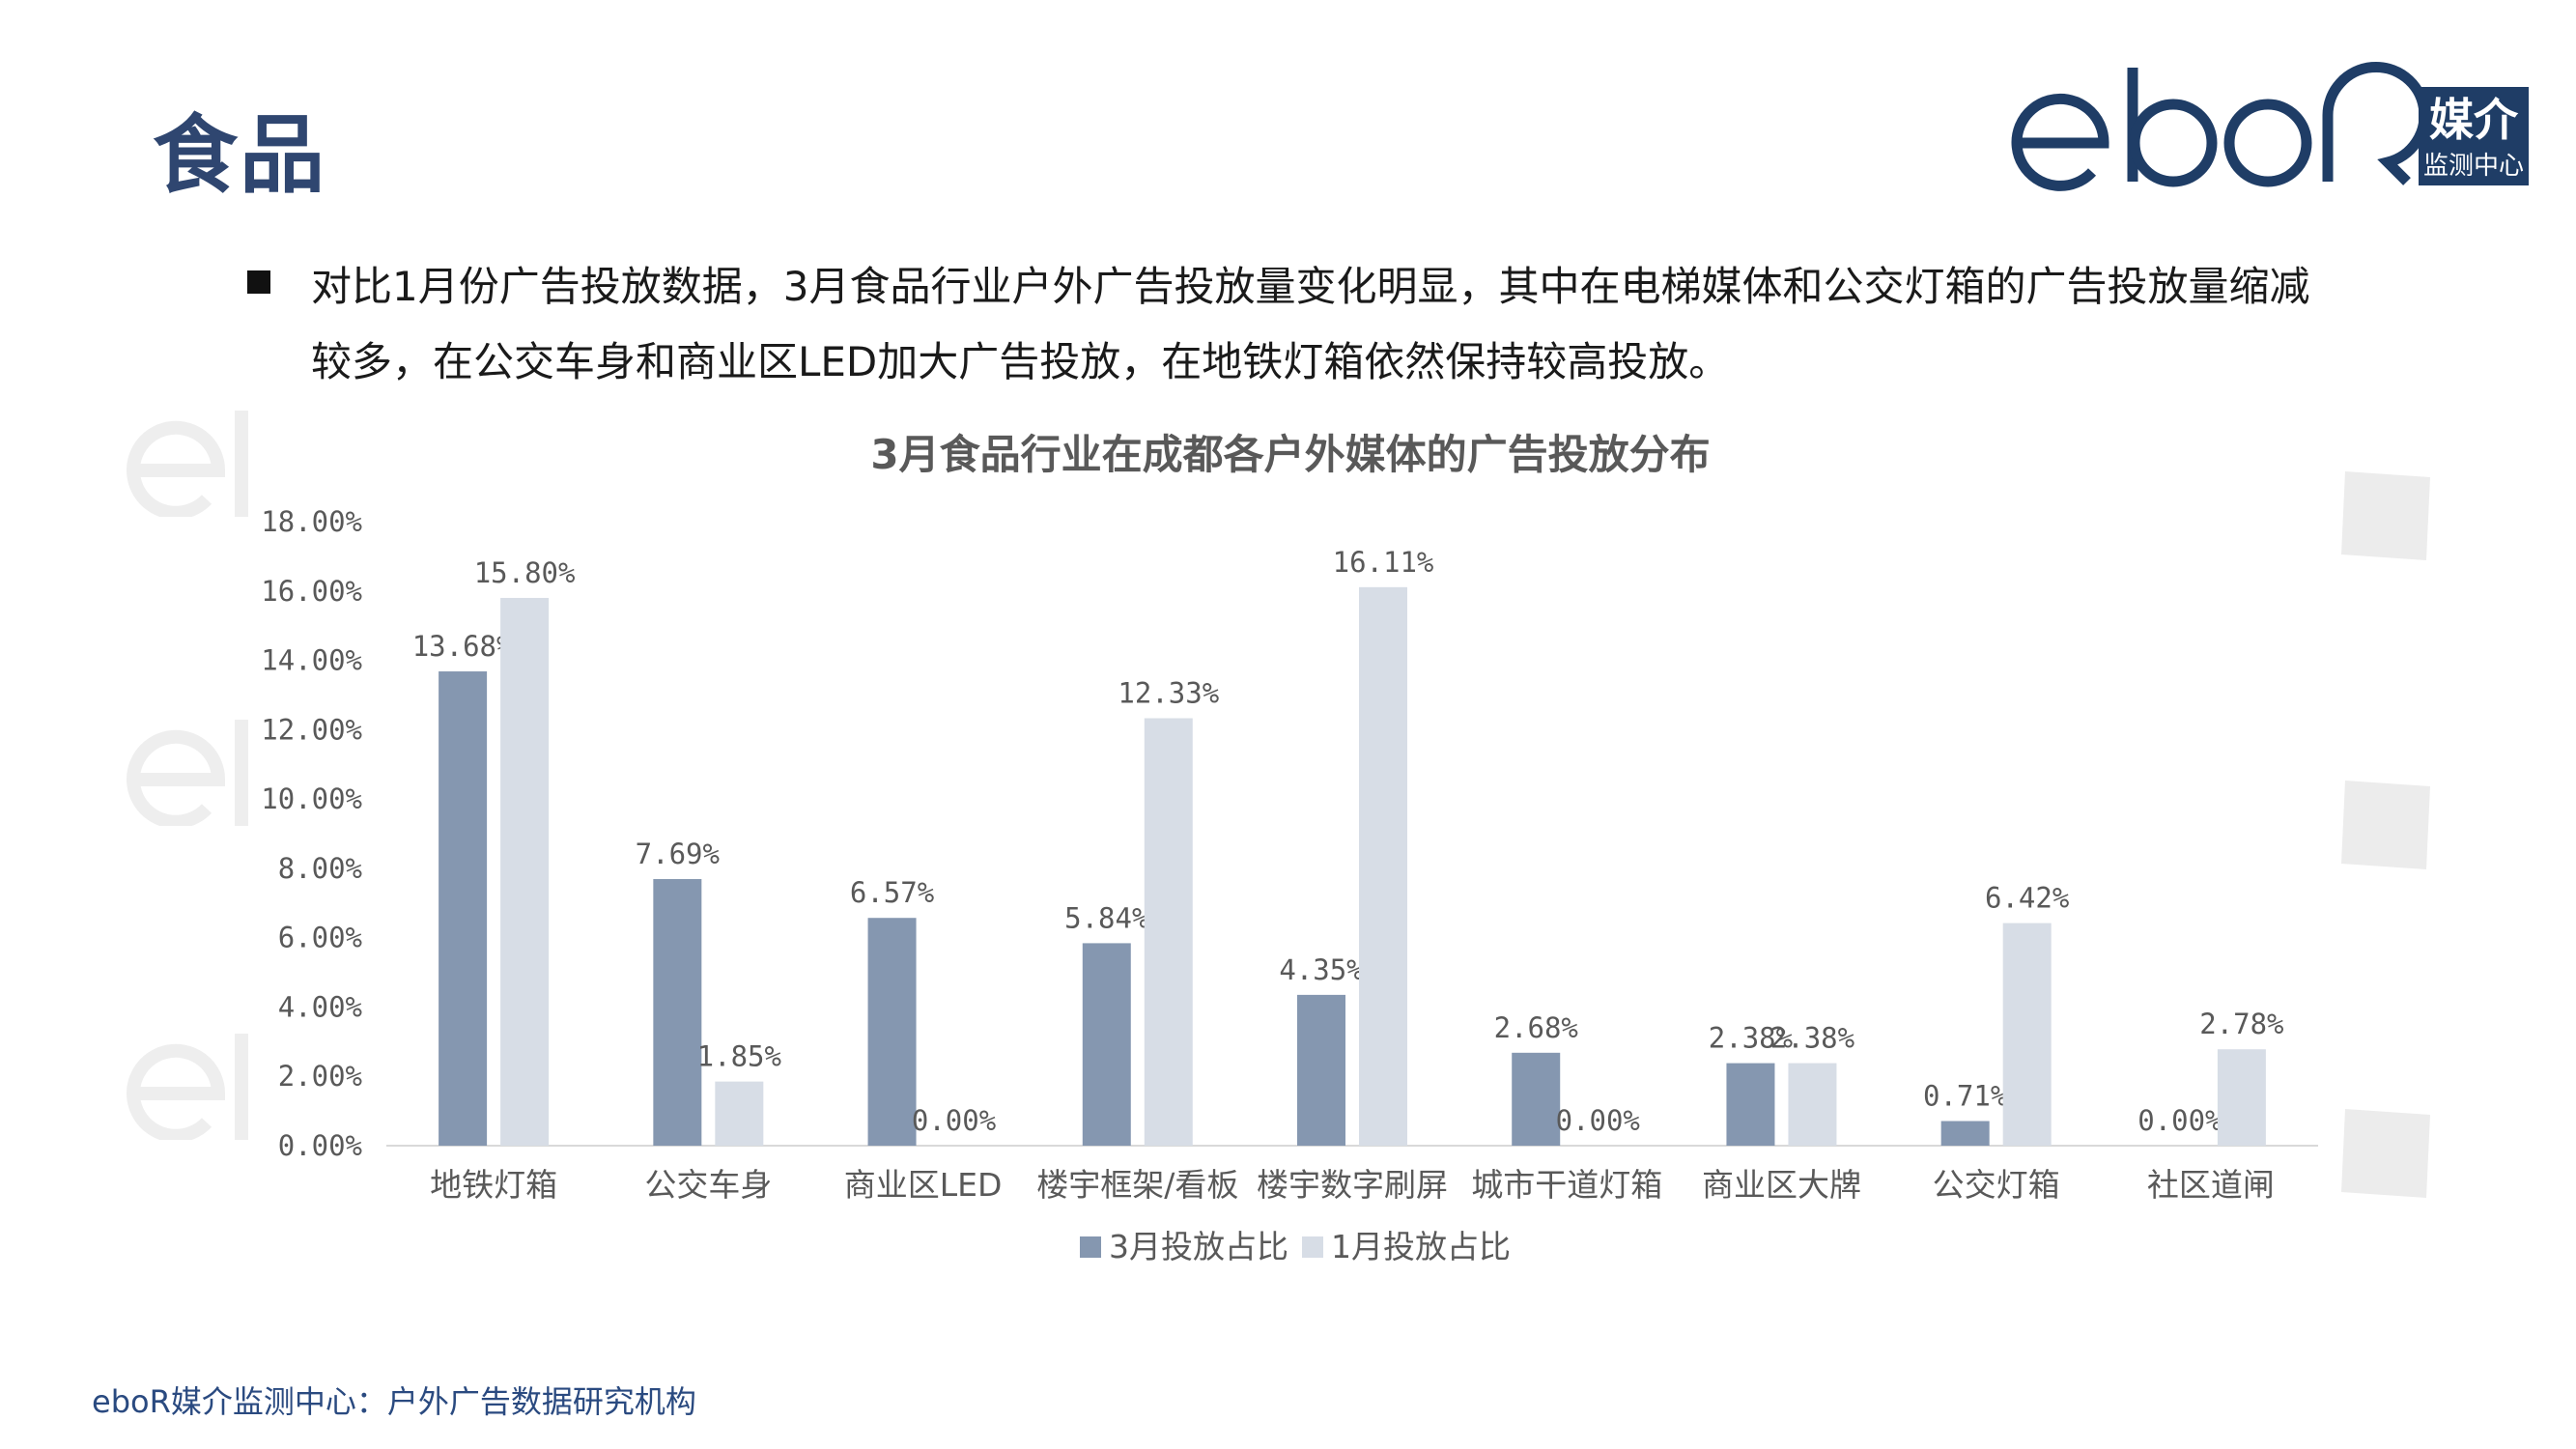 Image resolution: width=2576 pixels, height=1449 pixels. Describe the element at coordinates (493, 1185) in the screenshot. I see `x-category-label: 地铁灯箱` at that location.